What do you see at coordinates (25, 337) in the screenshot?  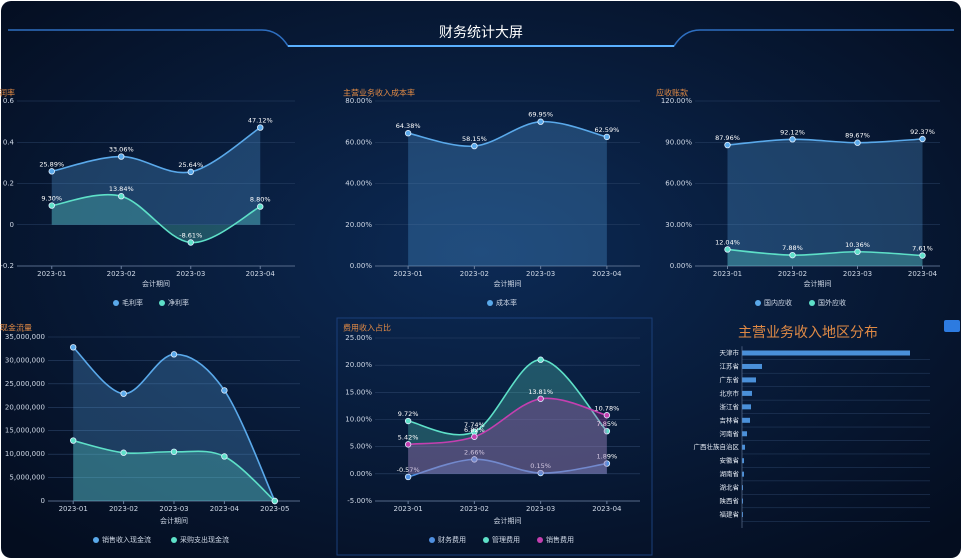 I see `y-tick-label: 35,000,000` at bounding box center [25, 337].